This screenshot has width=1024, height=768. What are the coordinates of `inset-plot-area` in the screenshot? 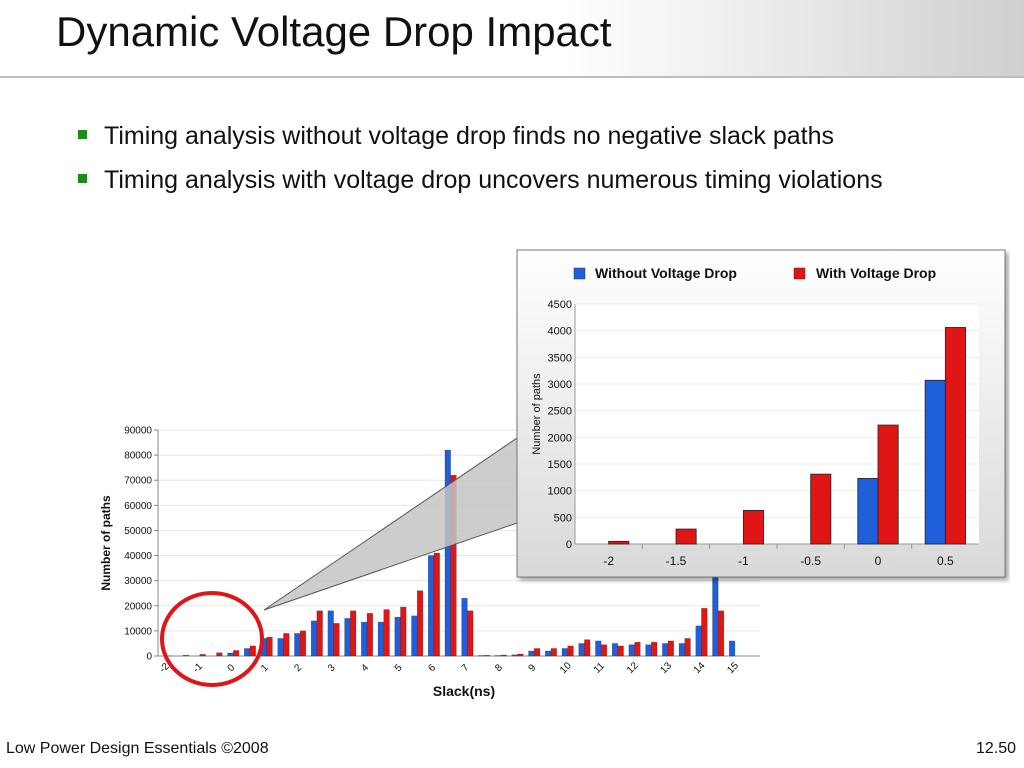 It's located at (777, 424).